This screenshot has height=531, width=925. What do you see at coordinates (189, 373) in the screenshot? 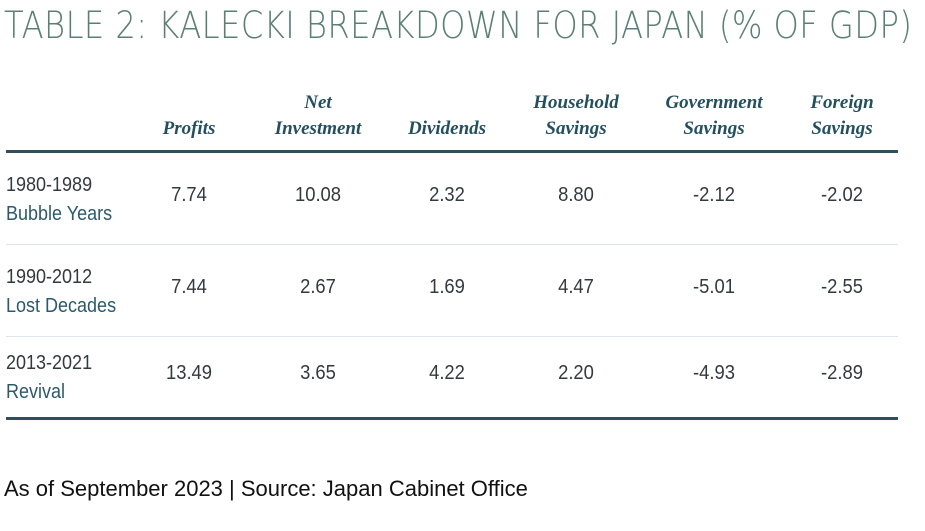
I see `cell-profits: 13.49` at bounding box center [189, 373].